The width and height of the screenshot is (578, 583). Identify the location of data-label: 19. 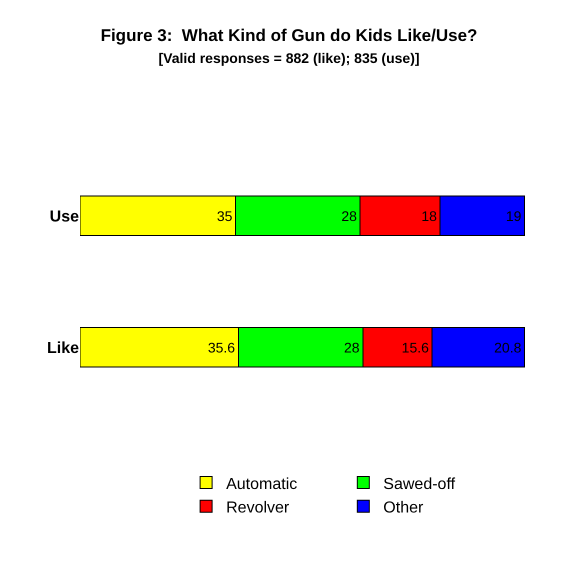
(514, 216).